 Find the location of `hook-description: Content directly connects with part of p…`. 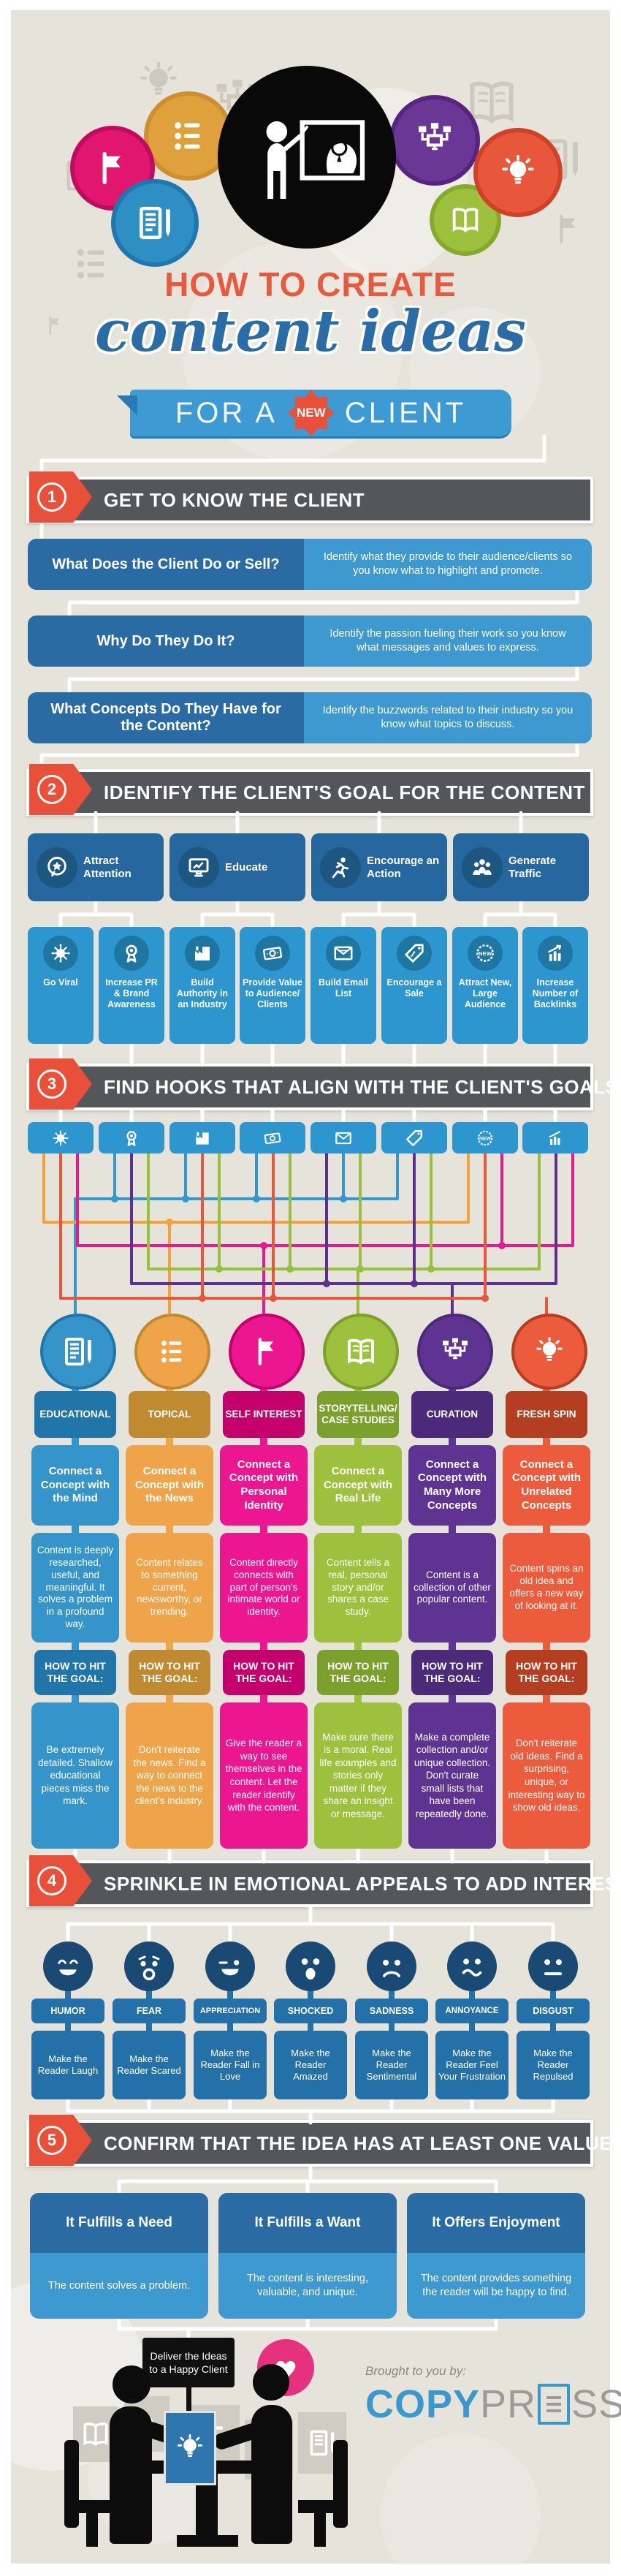

hook-description: Content directly connects with part of p… is located at coordinates (264, 1588).